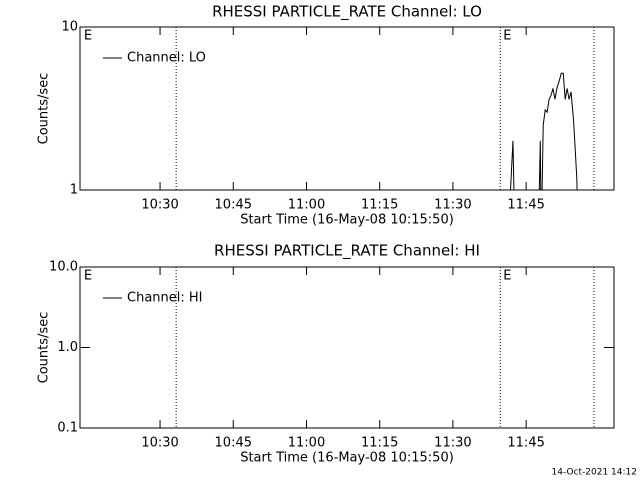 This screenshot has height=480, width=640. Describe the element at coordinates (63, 267) in the screenshot. I see `y-tick-label: 10.0` at that location.